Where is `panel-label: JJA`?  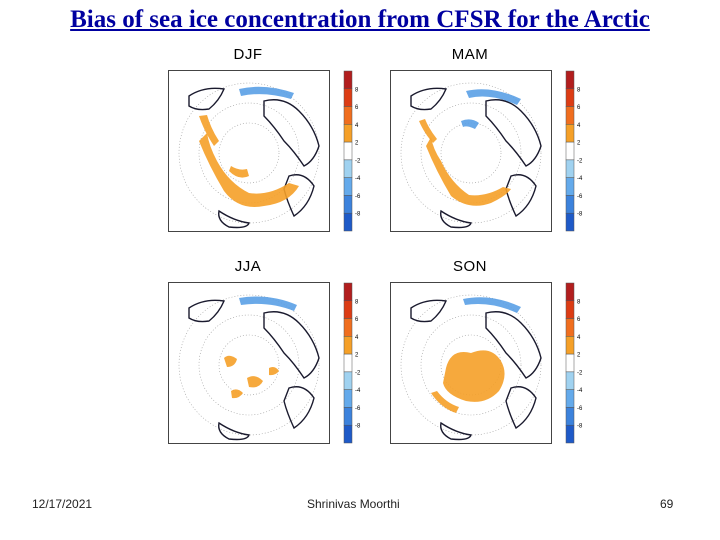
panel-label: JJA is located at coordinates (248, 266).